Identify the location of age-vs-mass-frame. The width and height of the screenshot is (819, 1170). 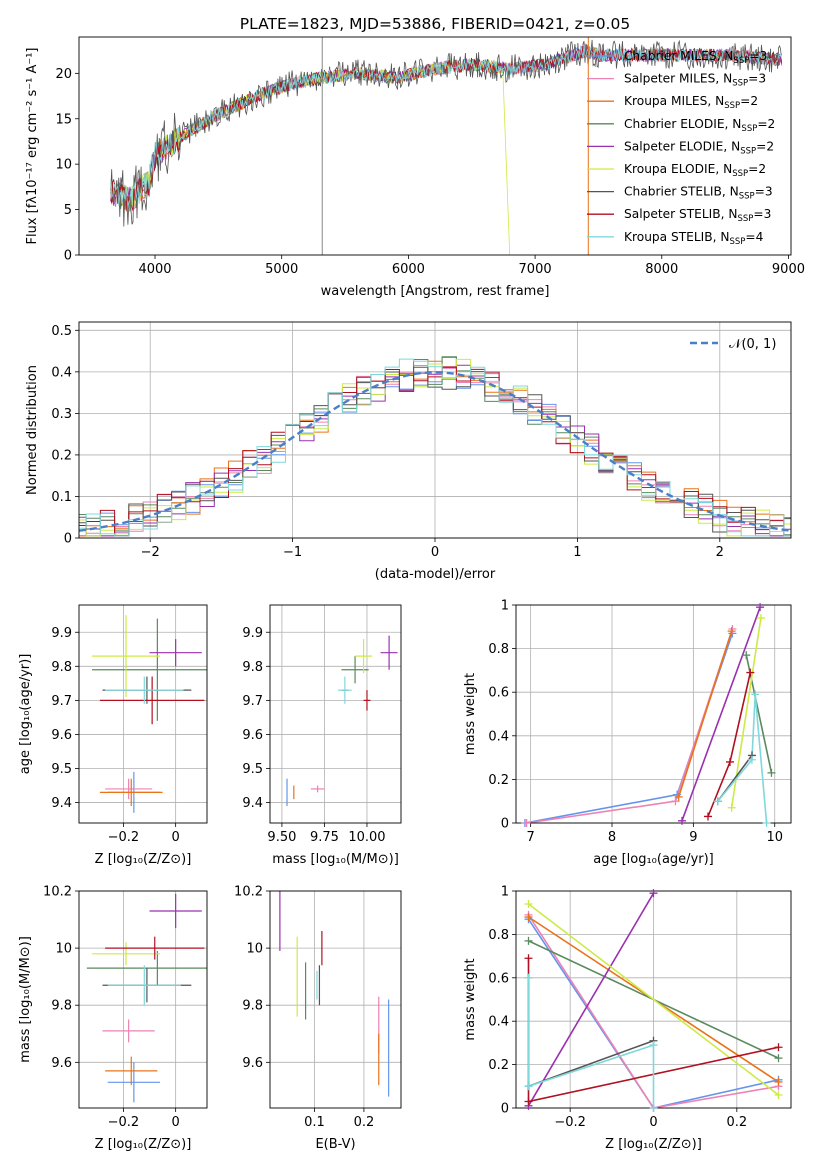
(335, 714).